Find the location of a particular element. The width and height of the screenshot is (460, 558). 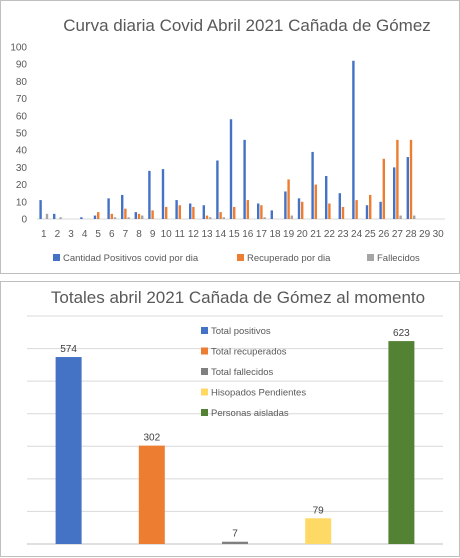

y-tick-label: 90 is located at coordinates (22, 65).